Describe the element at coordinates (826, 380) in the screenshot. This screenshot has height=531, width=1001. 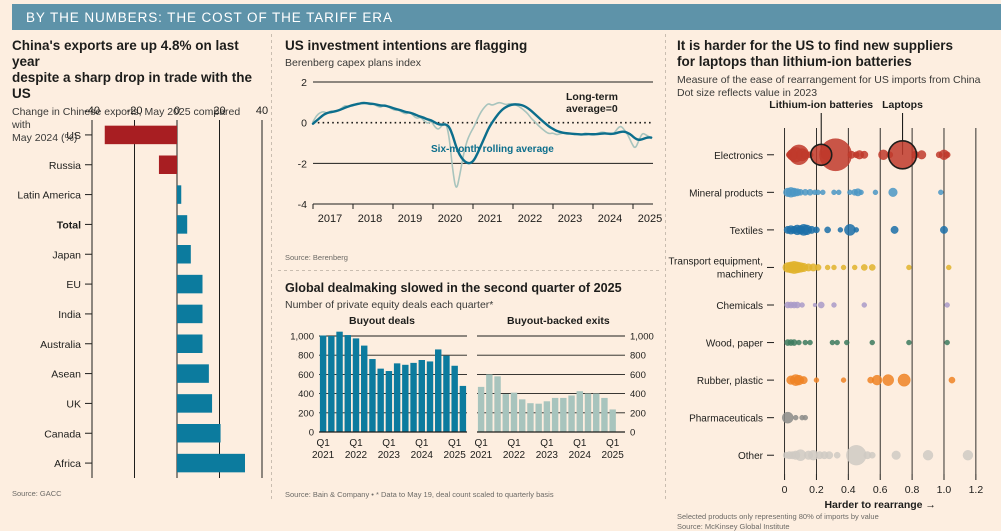
I see `suppliers-category-row: Rubber, plastic` at that location.